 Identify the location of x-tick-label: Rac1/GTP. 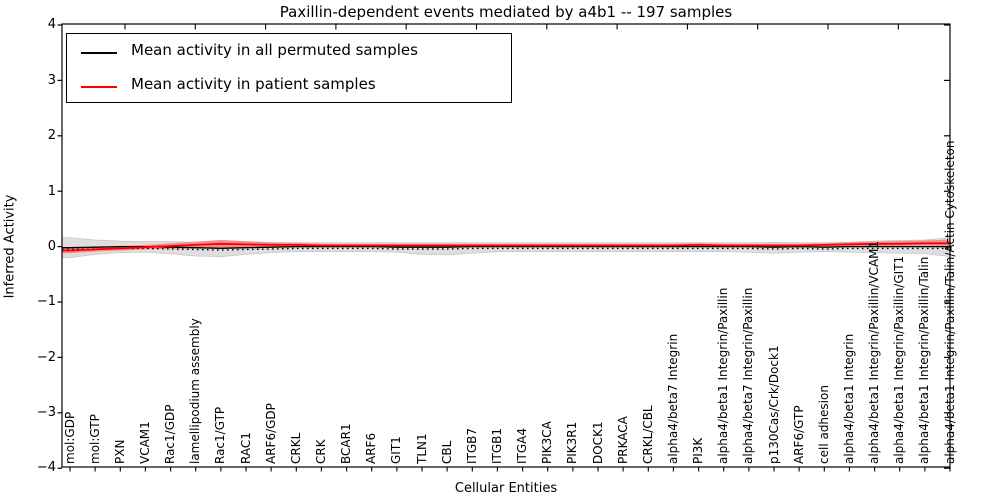
(220, 435).